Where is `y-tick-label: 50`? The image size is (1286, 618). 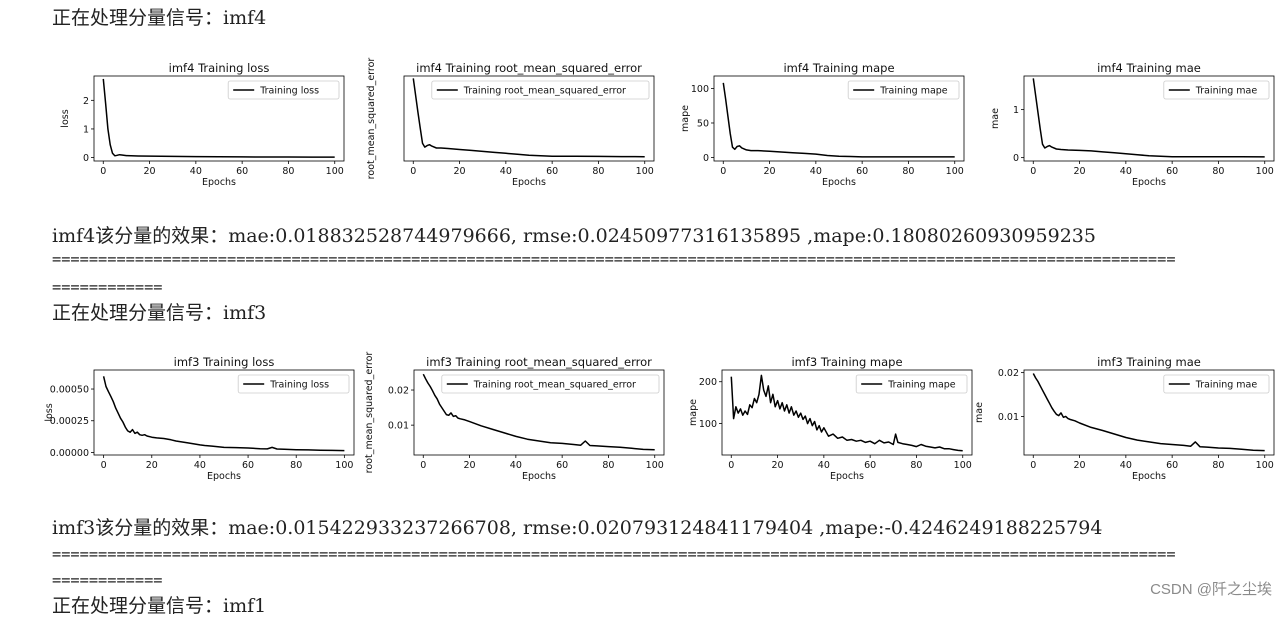 y-tick-label: 50 is located at coordinates (703, 123).